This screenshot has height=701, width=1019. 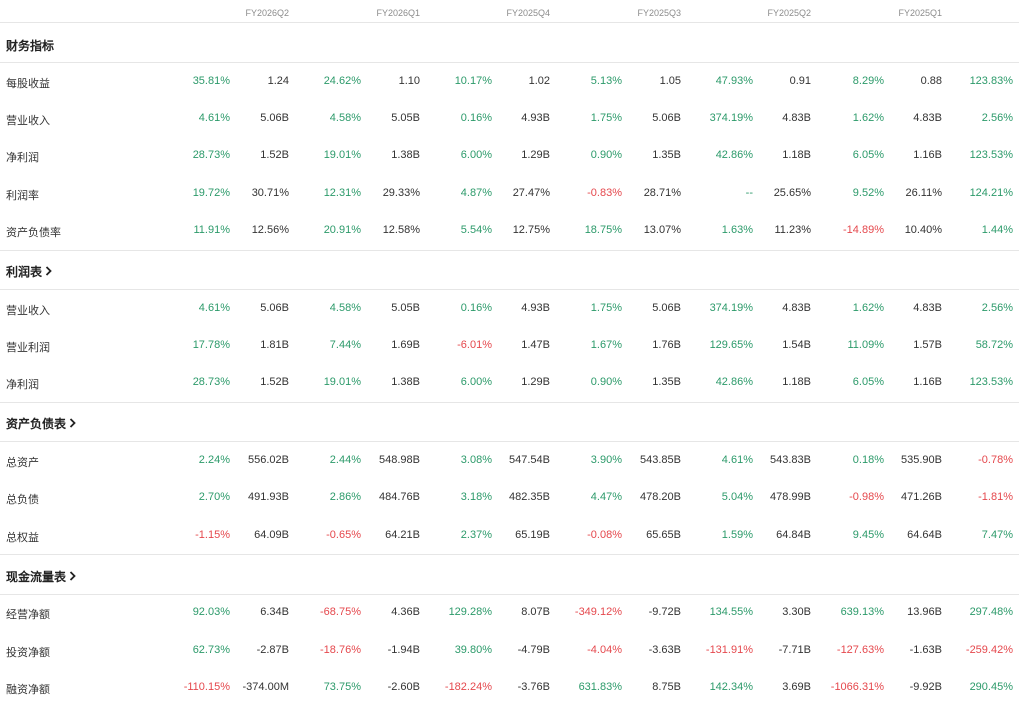 What do you see at coordinates (22, 463) in the screenshot?
I see `row-label: 总资产` at bounding box center [22, 463].